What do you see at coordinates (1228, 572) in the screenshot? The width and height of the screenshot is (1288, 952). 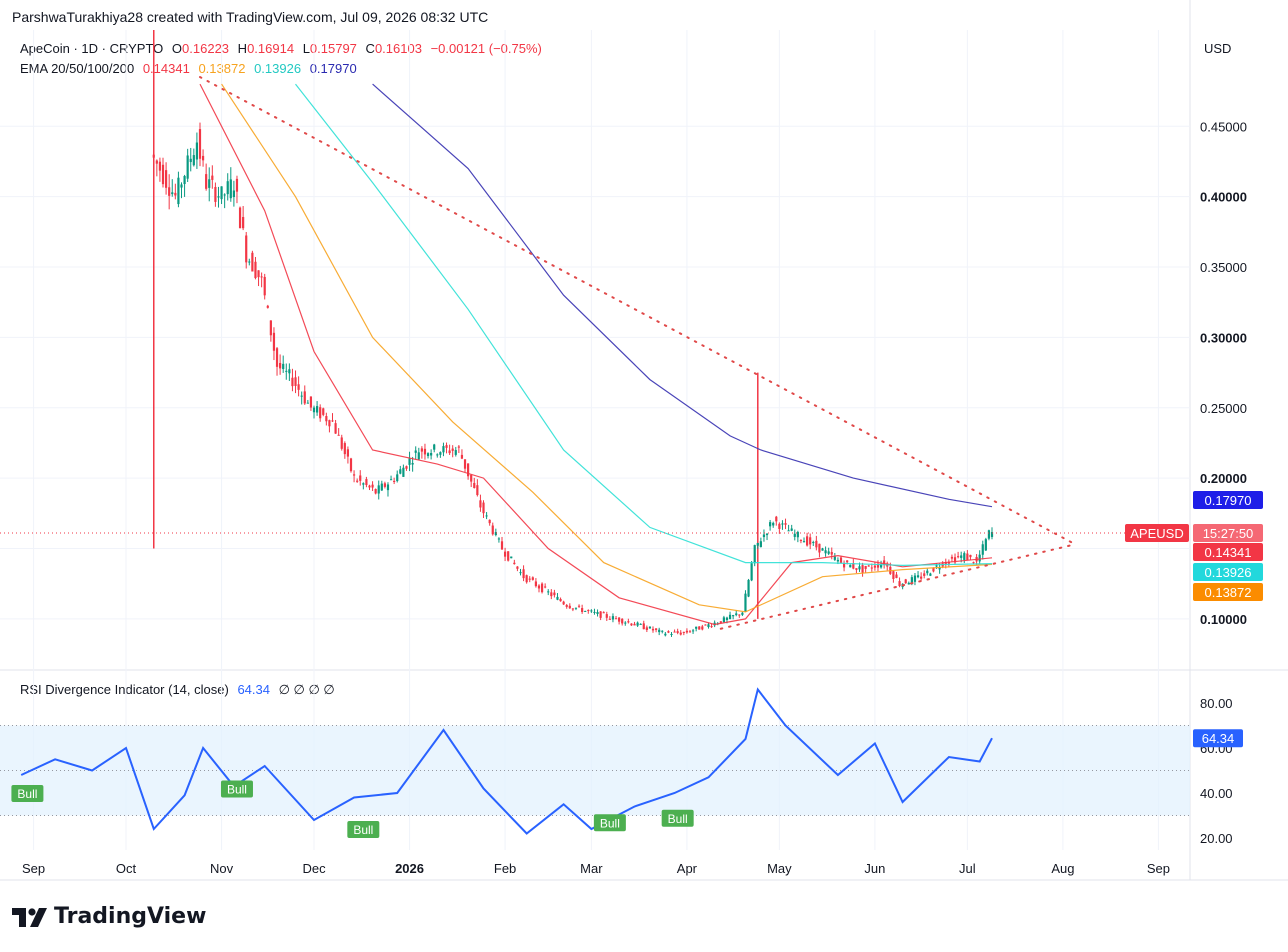 I see `ema-price-label-box` at bounding box center [1228, 572].